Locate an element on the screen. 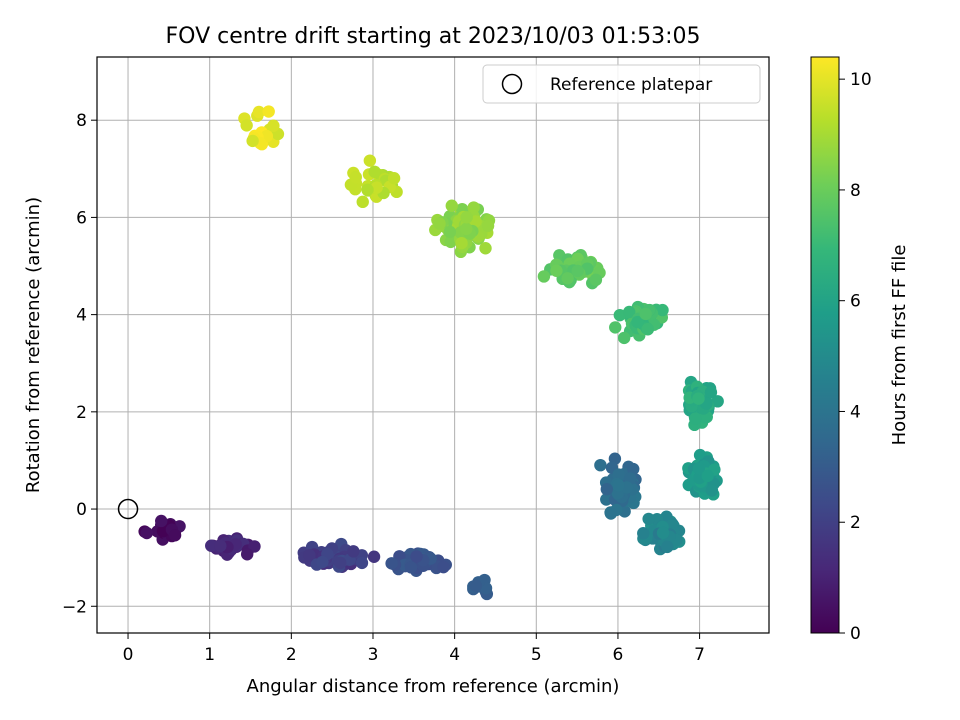 The image size is (960, 720). y-tick-label: 2 is located at coordinates (81, 413).